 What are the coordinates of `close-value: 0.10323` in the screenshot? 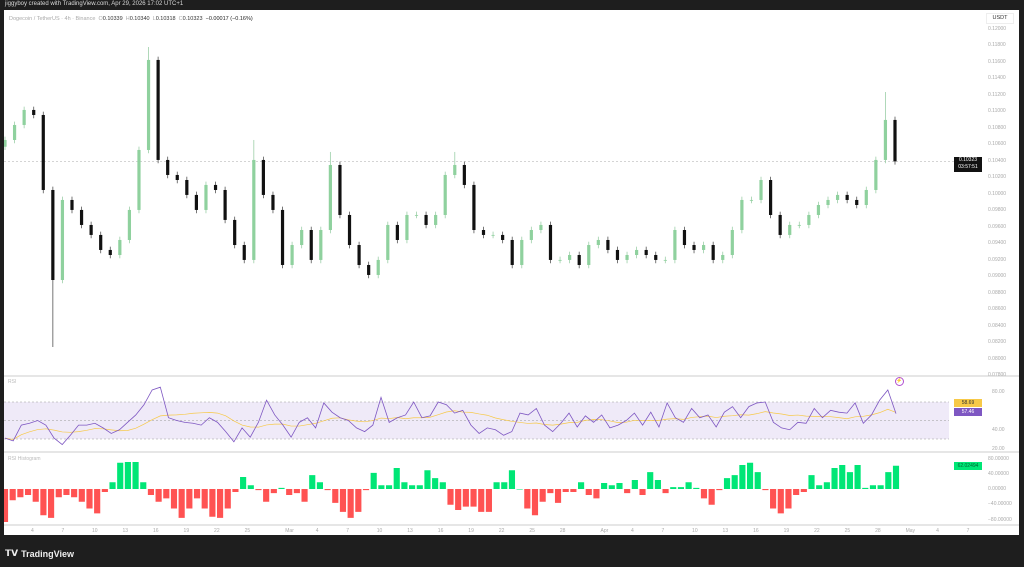 It's located at (192, 19).